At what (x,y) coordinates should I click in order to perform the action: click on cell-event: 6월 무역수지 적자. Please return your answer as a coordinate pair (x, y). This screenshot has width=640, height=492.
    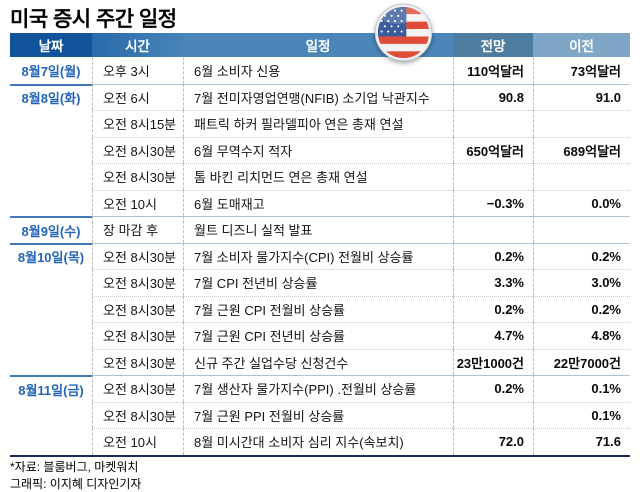
    Looking at the image, I should click on (318, 149).